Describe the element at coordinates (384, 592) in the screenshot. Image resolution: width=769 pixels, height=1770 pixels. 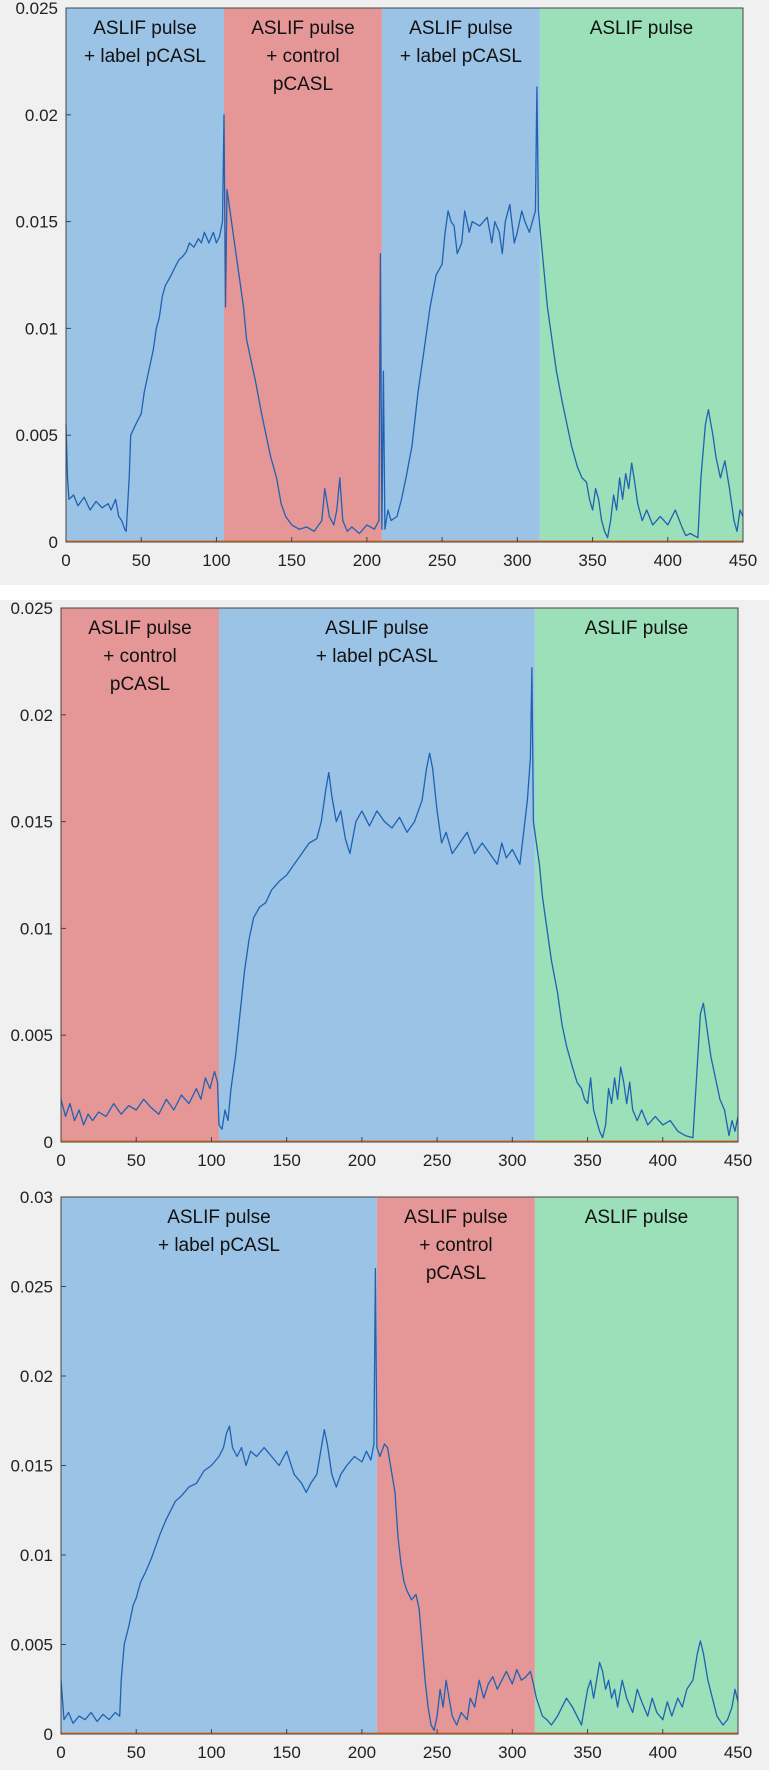
I see `panel-separator` at that location.